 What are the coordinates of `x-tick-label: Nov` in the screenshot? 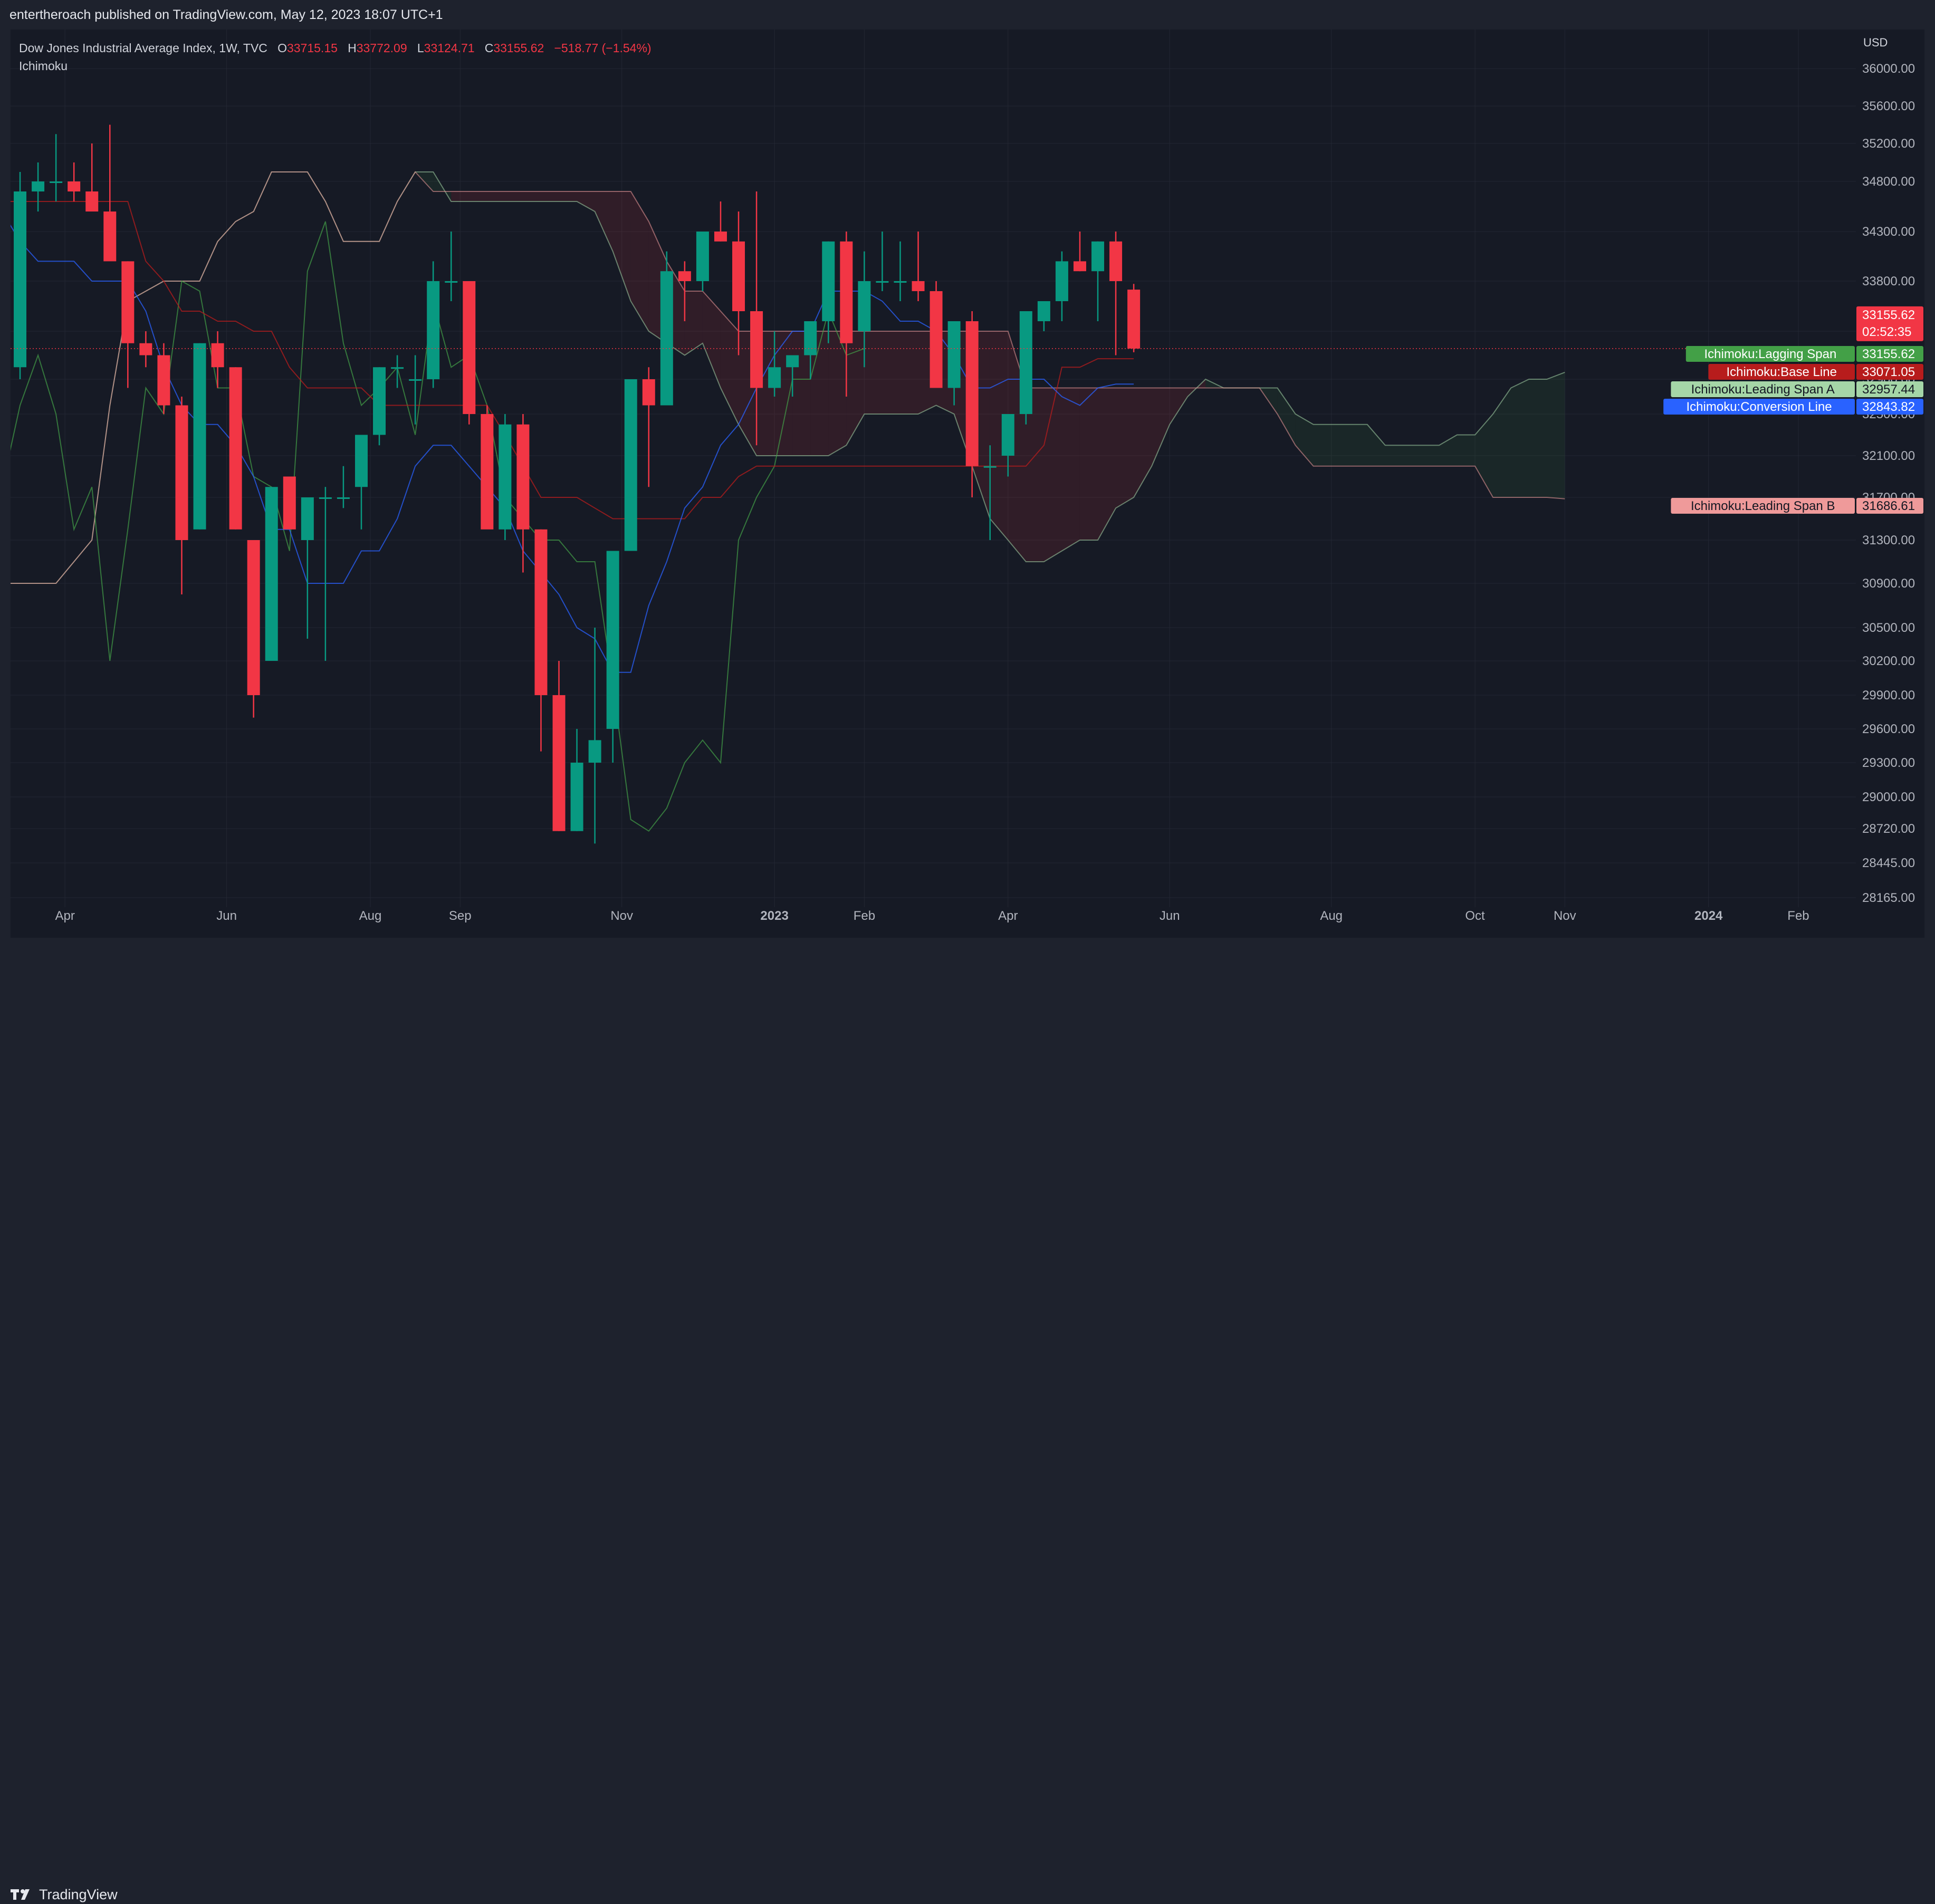 It's located at (1565, 916).